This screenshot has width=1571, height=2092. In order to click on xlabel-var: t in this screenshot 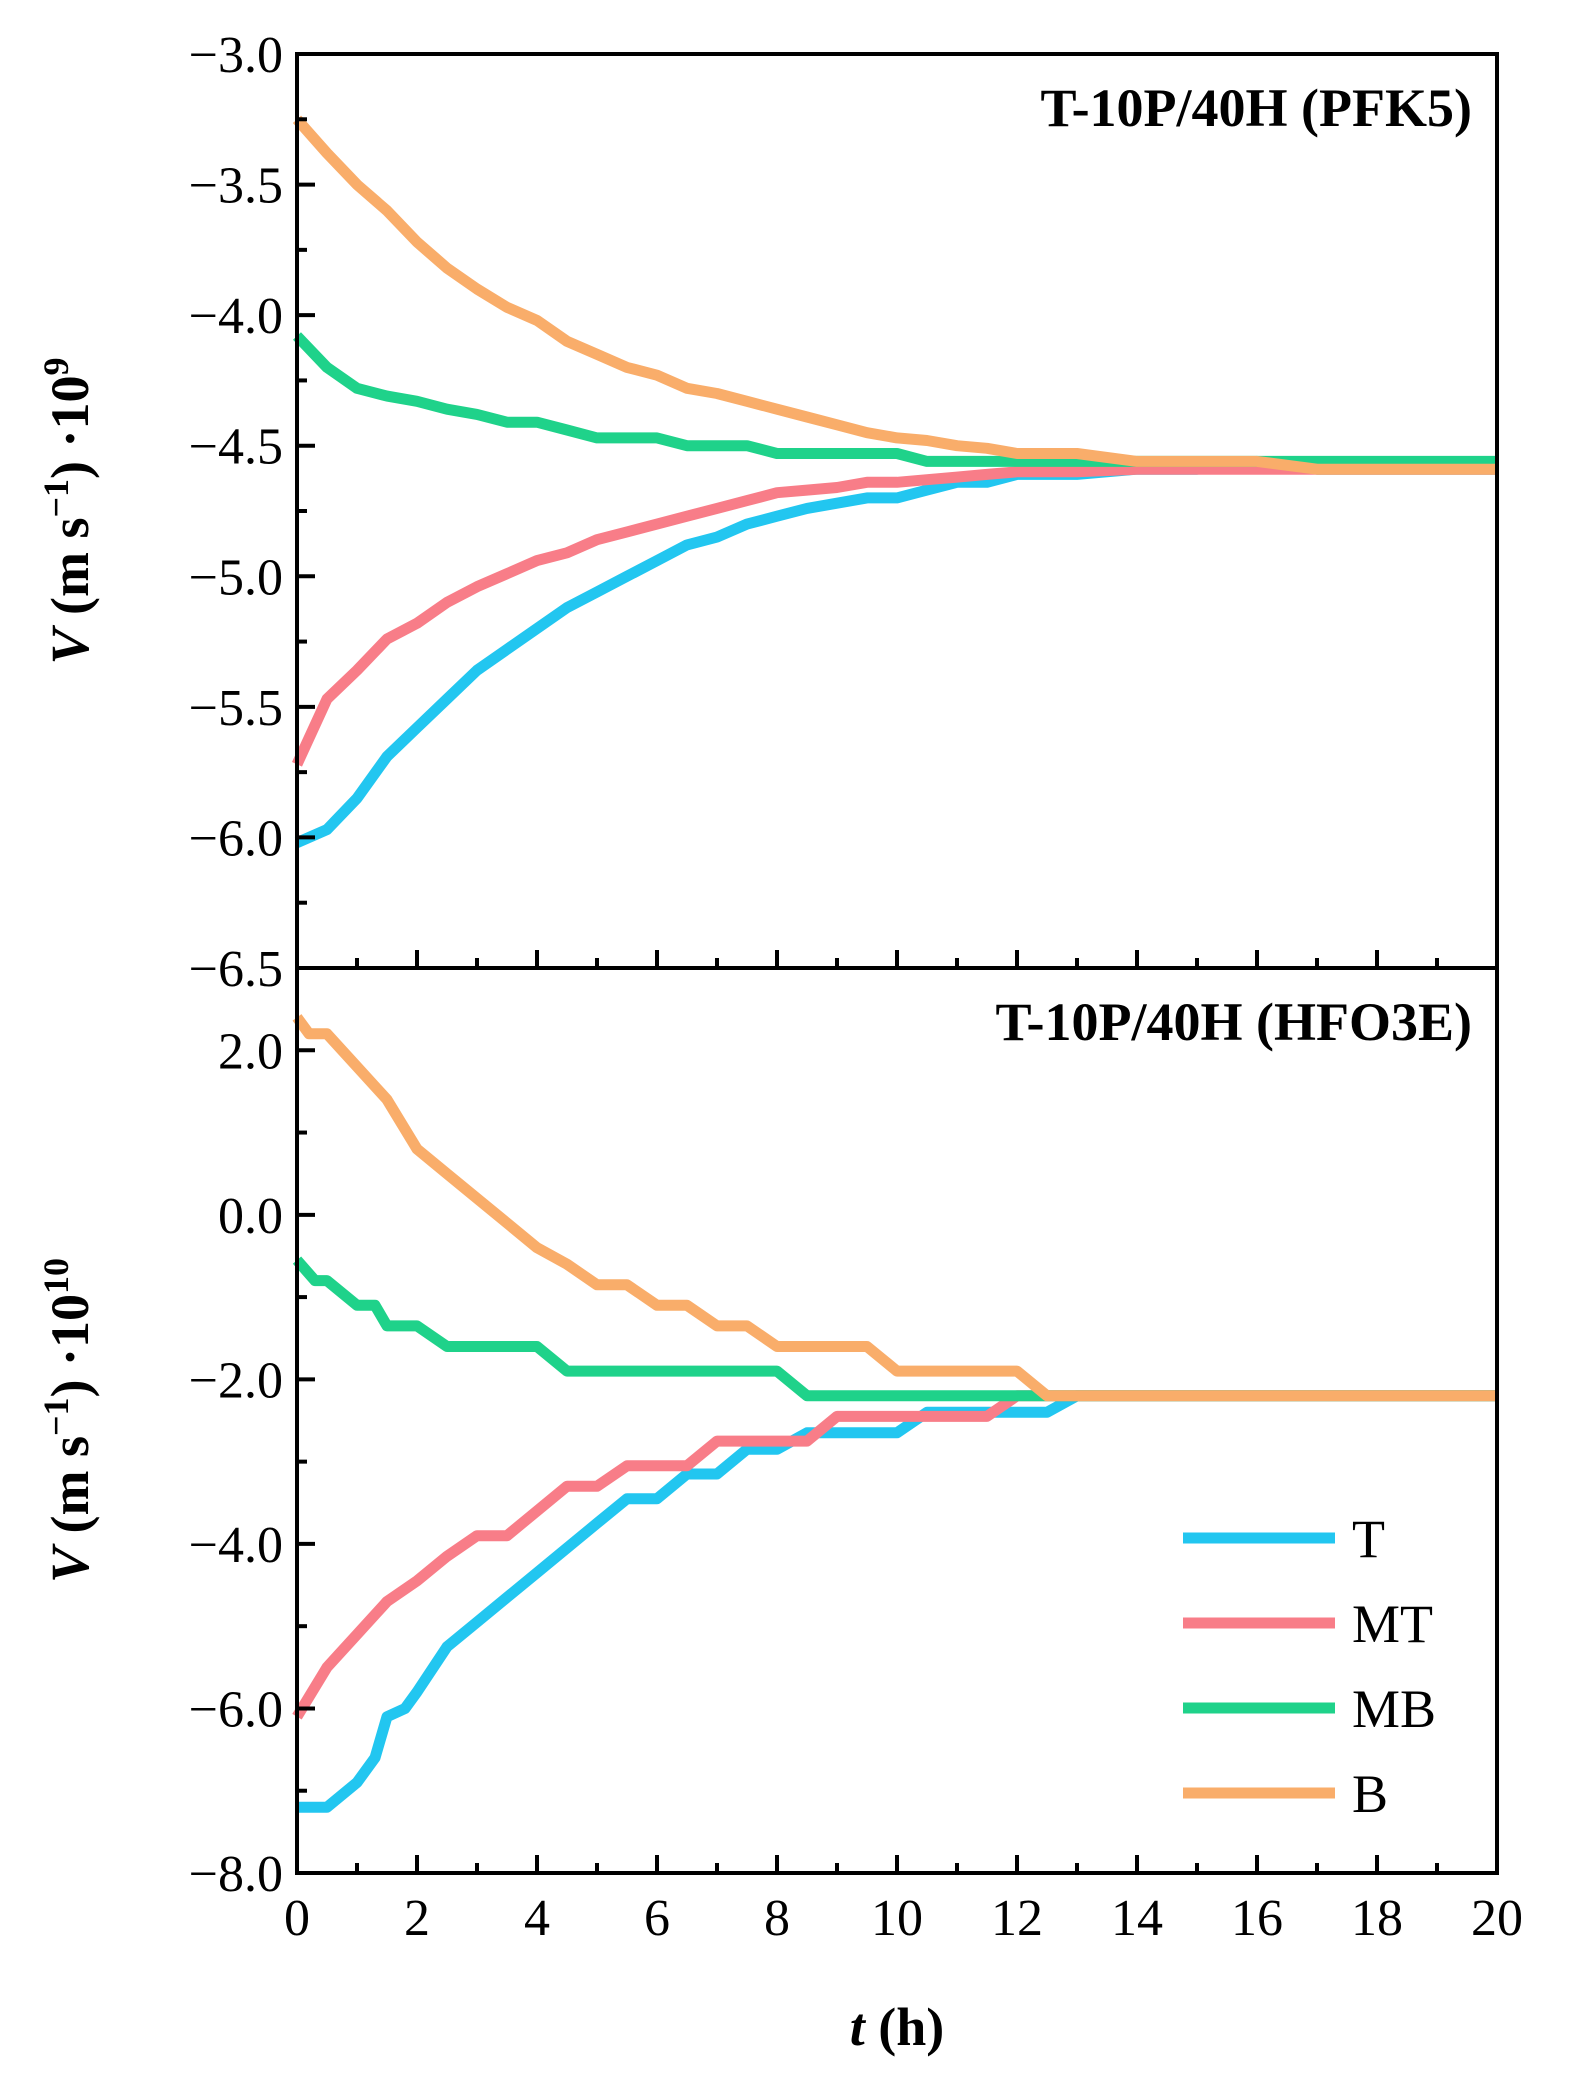, I will do `click(858, 2027)`.